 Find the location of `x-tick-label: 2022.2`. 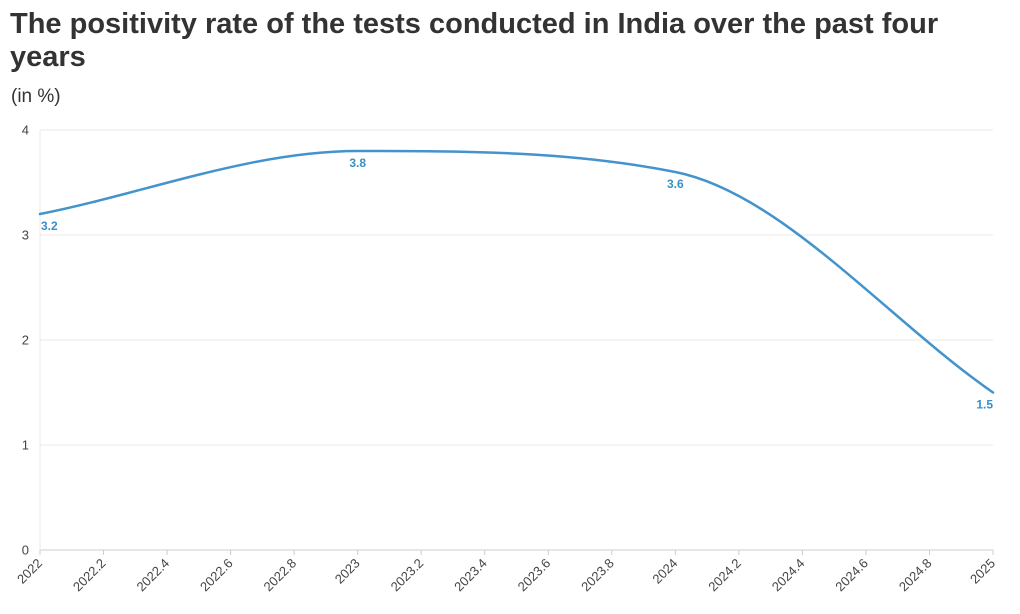

x-tick-label: 2022.2 is located at coordinates (89, 575).